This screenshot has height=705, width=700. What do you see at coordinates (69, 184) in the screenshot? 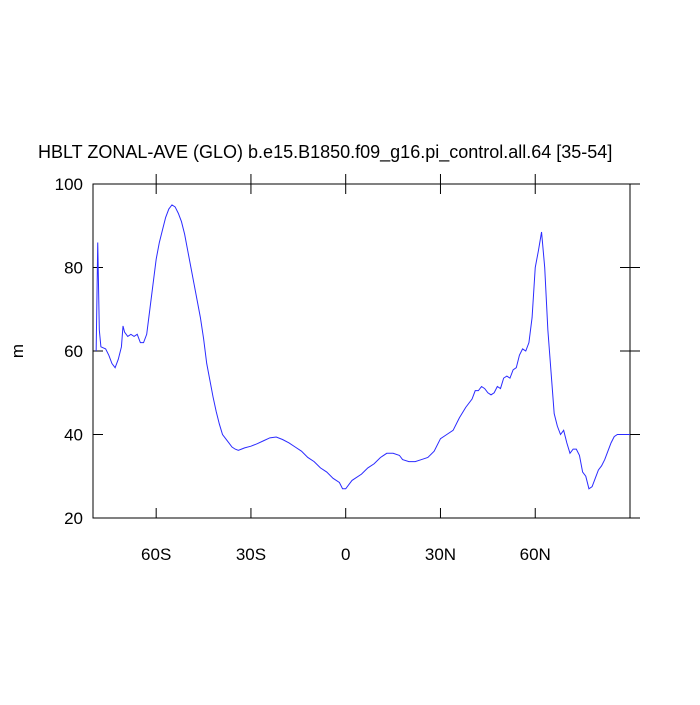
I see `y-tick-label: 100` at bounding box center [69, 184].